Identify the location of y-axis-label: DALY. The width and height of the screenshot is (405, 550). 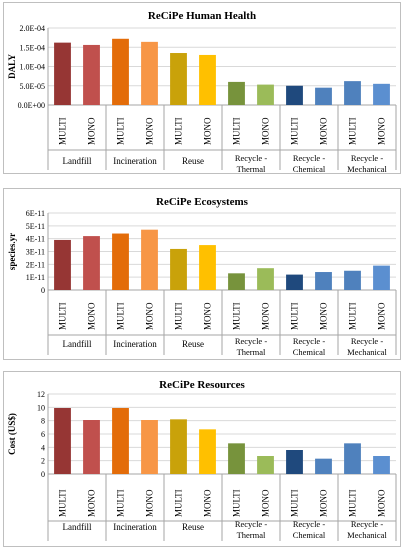
(12, 66).